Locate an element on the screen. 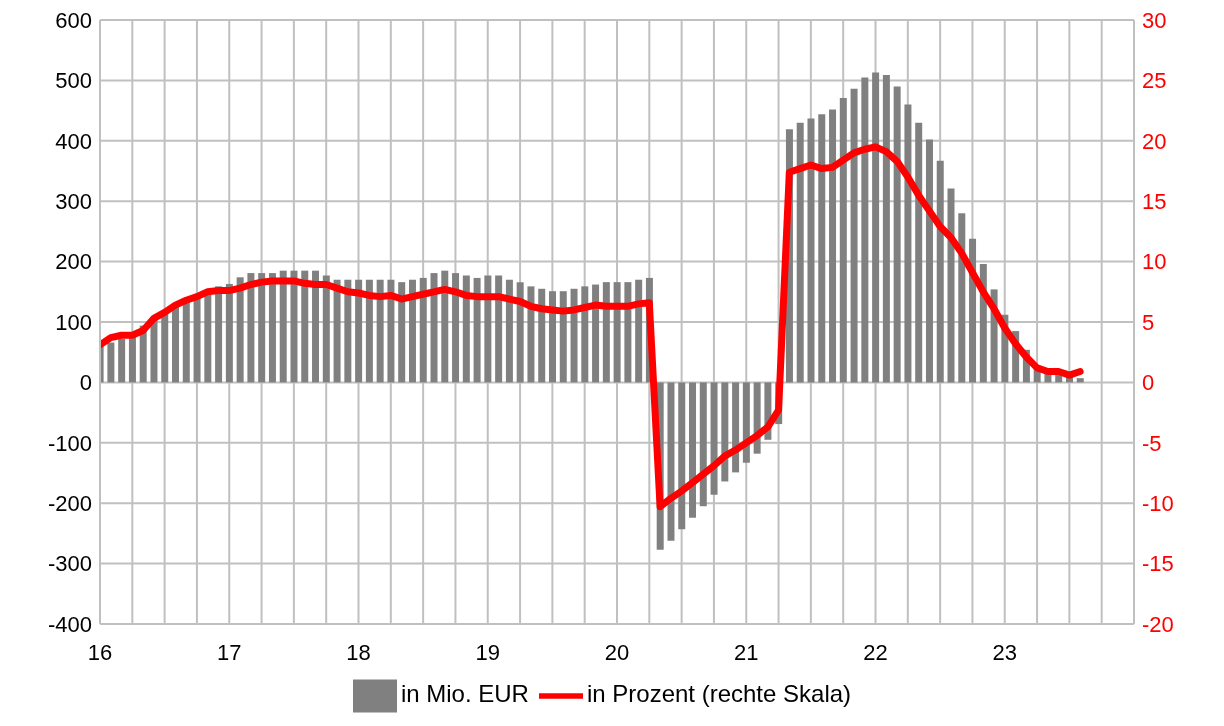 This screenshot has width=1224, height=726. y2-tick-label: -10 is located at coordinates (1158, 504).